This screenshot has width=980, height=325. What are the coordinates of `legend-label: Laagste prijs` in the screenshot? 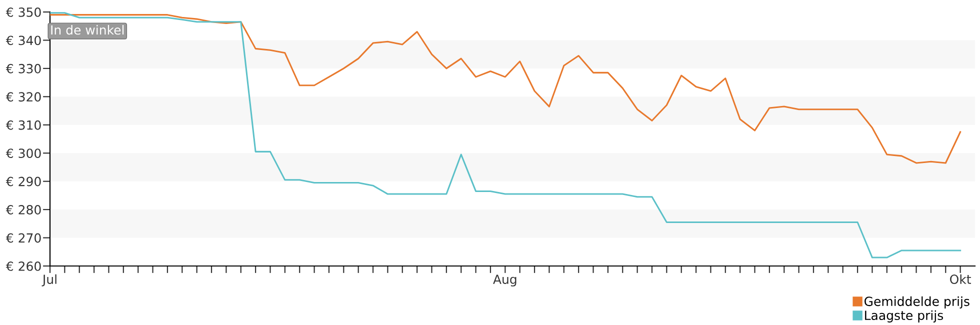 It's located at (904, 316).